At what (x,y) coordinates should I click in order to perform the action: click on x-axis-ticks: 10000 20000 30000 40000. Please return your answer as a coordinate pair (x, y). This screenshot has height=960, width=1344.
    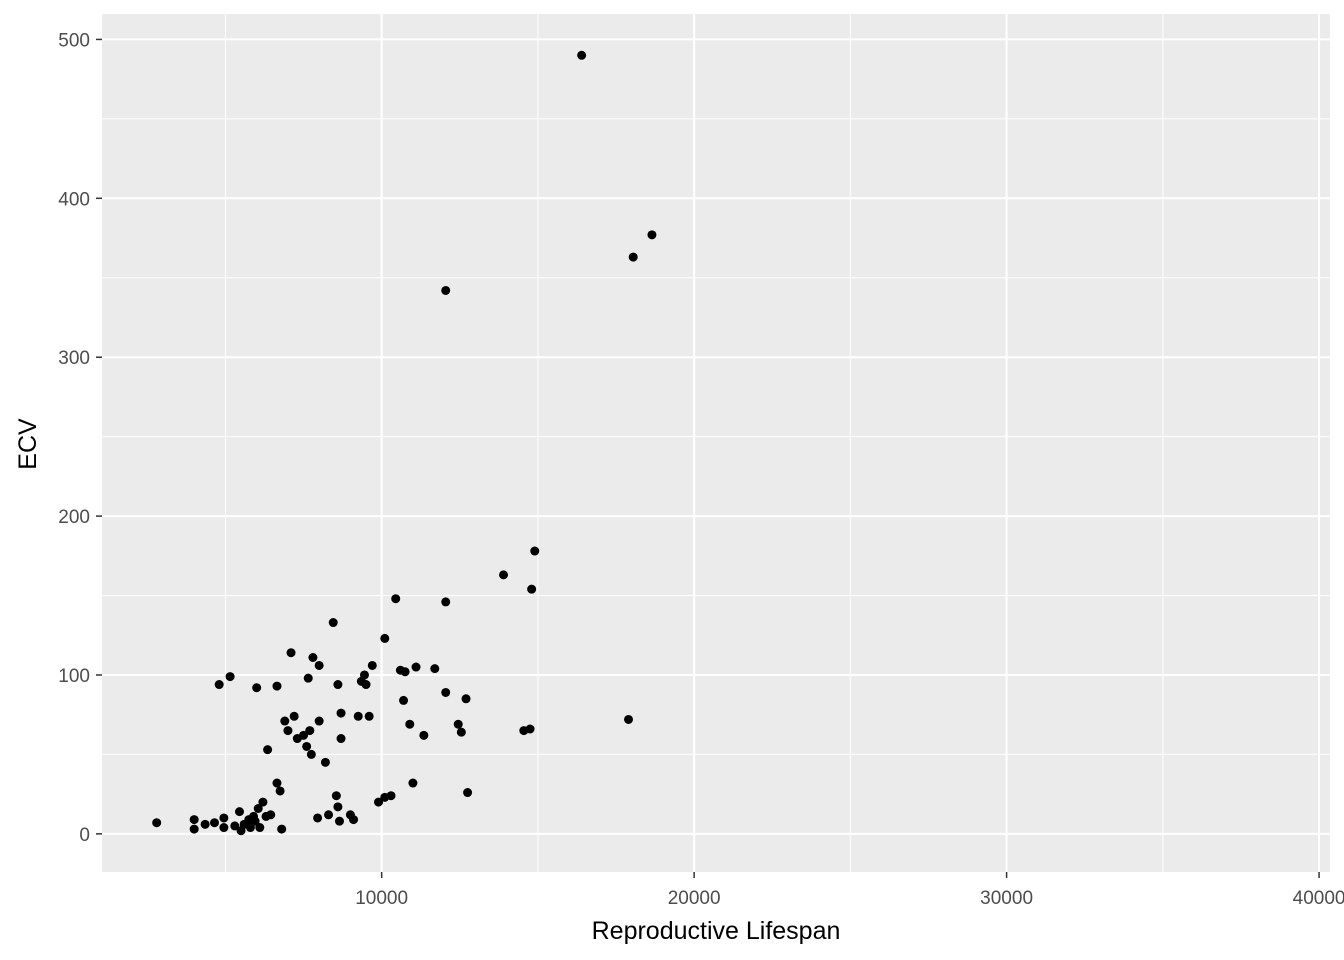
    Looking at the image, I should click on (849, 890).